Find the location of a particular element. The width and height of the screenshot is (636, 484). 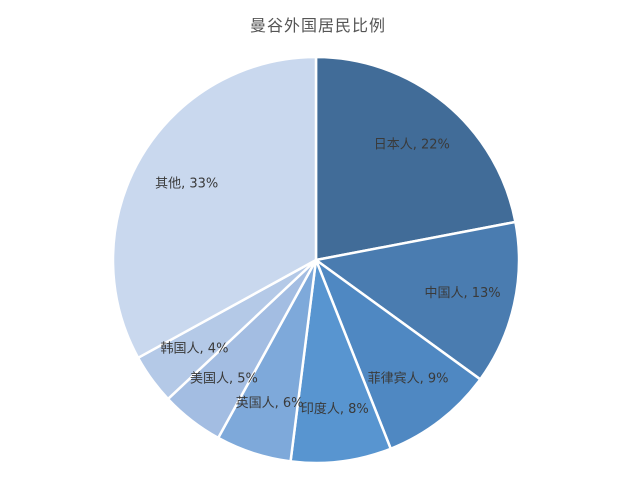

pie-slice-label-1: 日本人, 22% is located at coordinates (412, 144).